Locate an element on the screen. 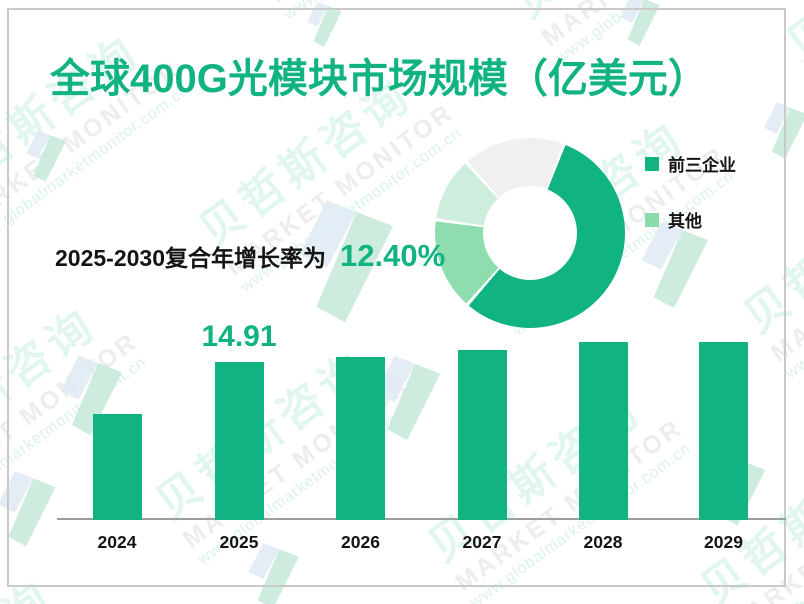 Image resolution: width=804 pixels, height=604 pixels. page-title: 全球400G光模块市场规模（亿美元） is located at coordinates (379, 79).